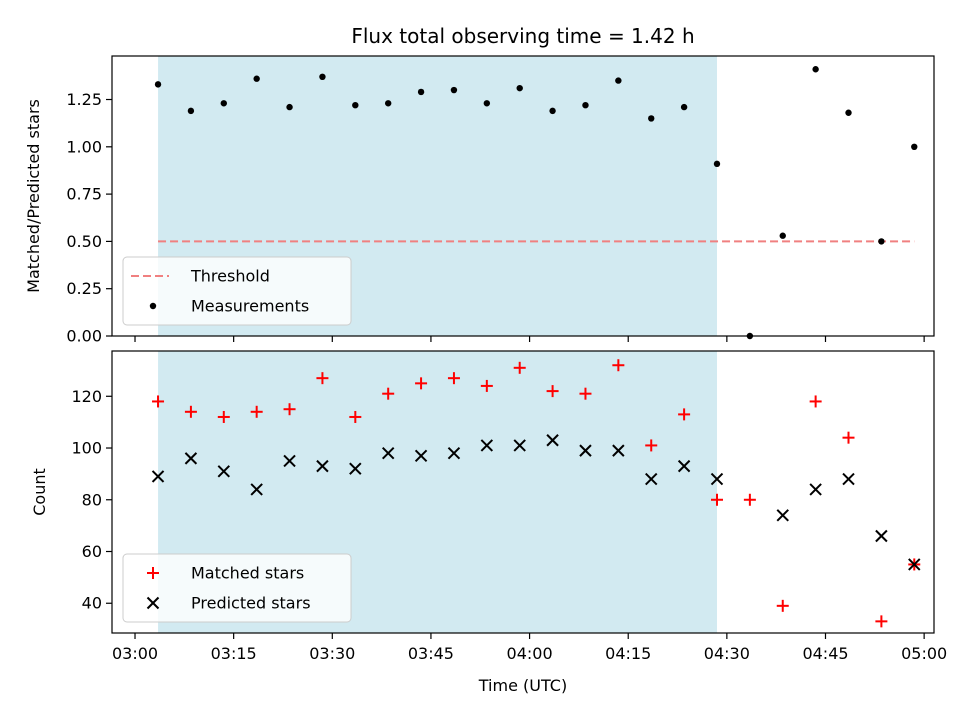 The image size is (960, 720). Describe the element at coordinates (86, 396) in the screenshot. I see `y-tick-label: 120` at that location.